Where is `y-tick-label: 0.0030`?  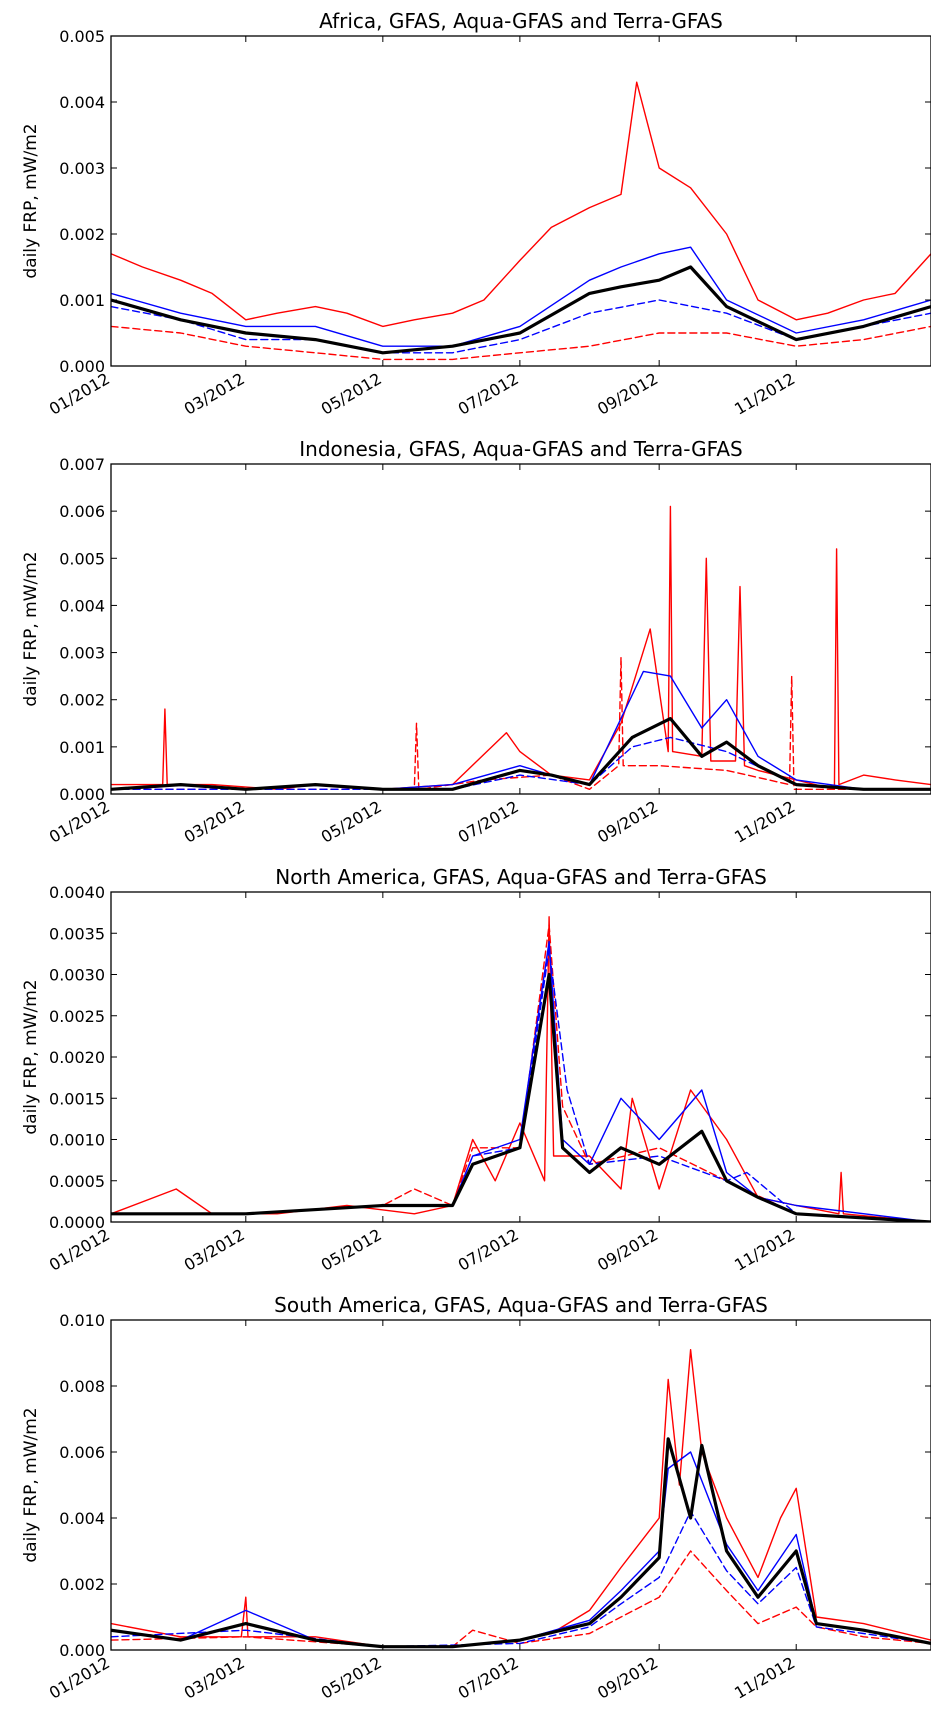
y-tick-label: 0.0030 is located at coordinates (77, 975).